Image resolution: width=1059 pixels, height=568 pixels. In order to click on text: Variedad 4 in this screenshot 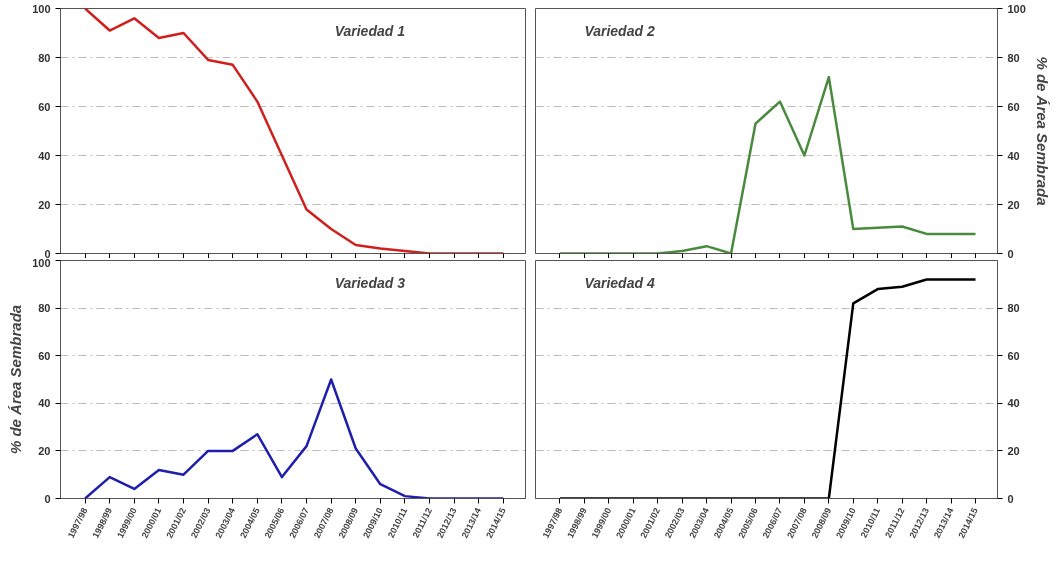, I will do `click(619, 282)`.